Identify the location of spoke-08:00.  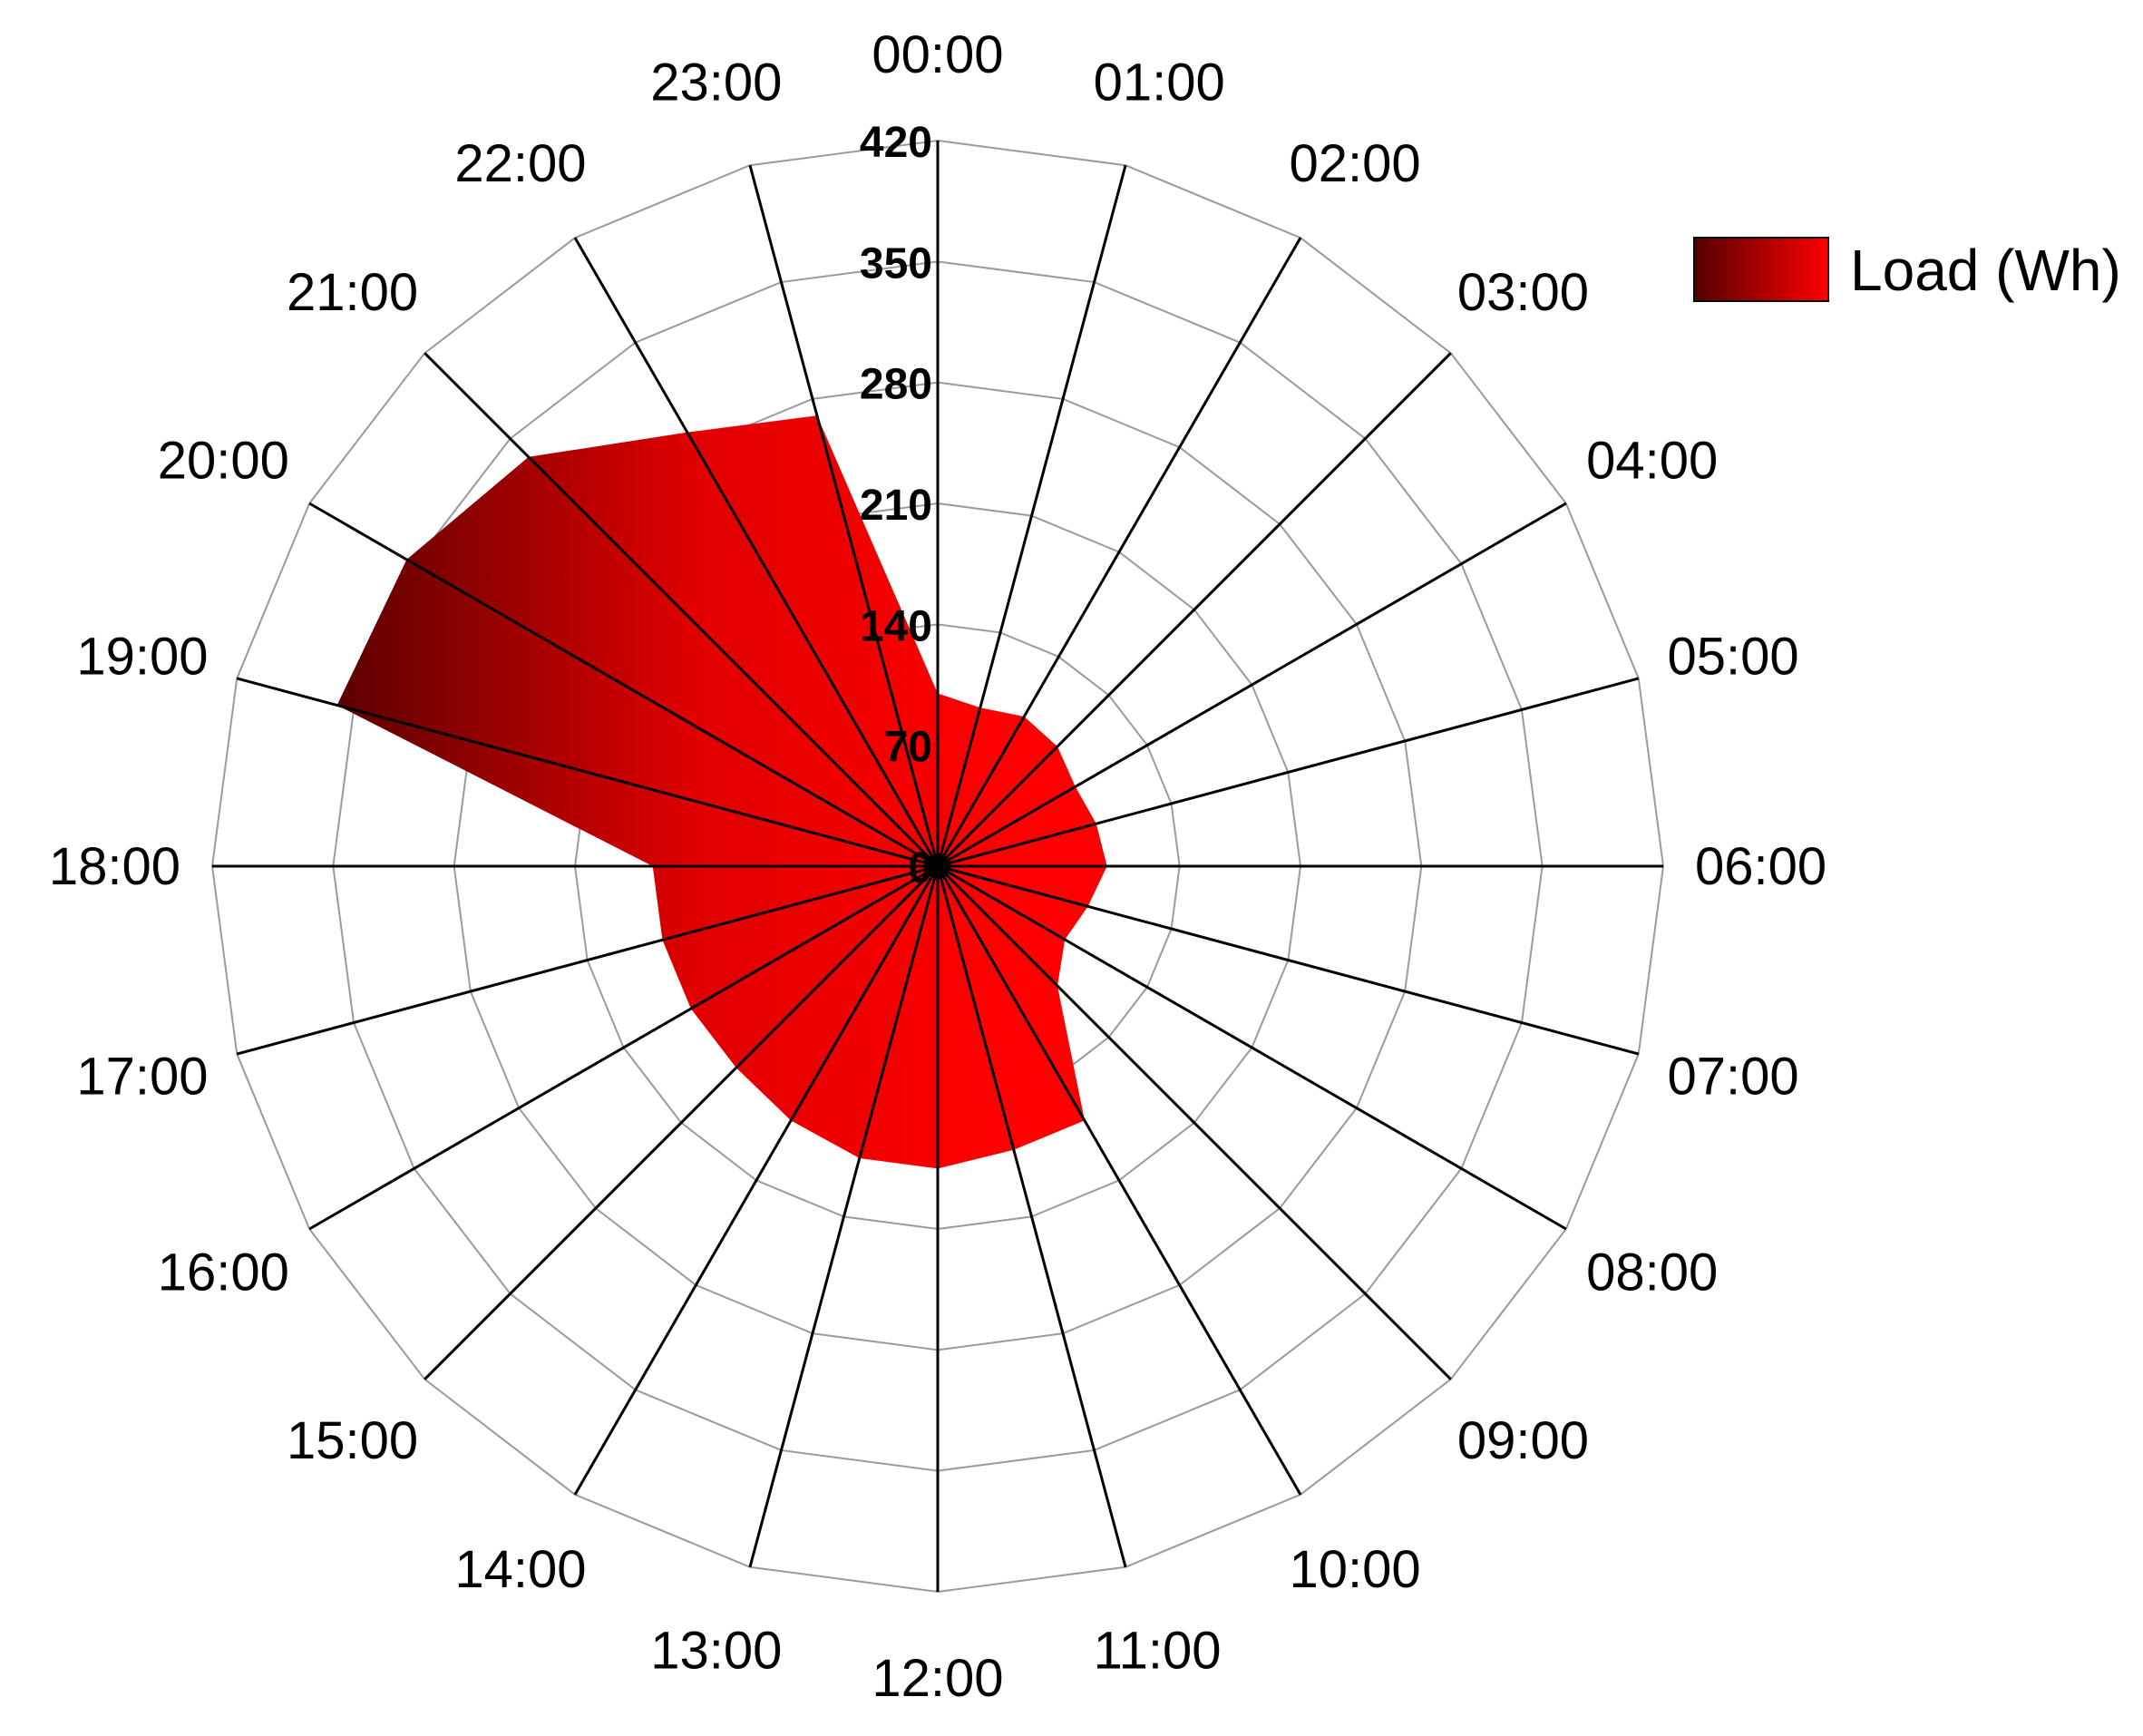
(1252, 1047).